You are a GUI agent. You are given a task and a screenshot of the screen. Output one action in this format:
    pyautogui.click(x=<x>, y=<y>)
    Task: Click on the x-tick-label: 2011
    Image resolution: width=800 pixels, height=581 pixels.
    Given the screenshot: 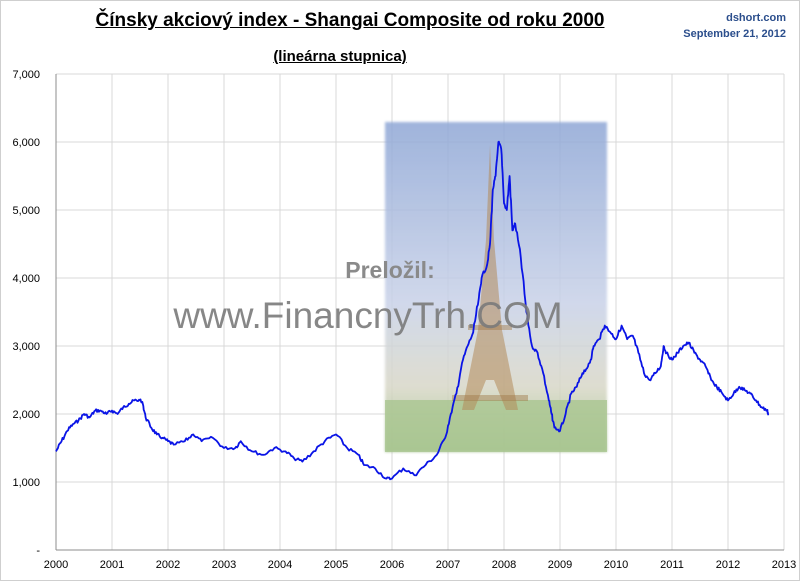 What is the action you would take?
    pyautogui.click(x=672, y=565)
    